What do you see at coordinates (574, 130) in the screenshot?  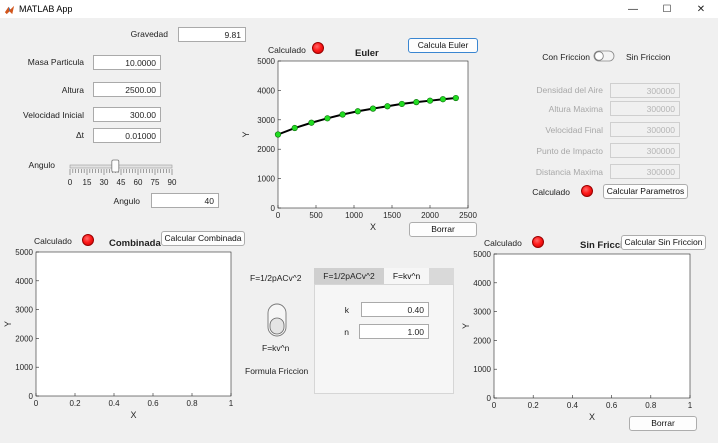 I see `velocidad-final-label: Velocidad Final` at bounding box center [574, 130].